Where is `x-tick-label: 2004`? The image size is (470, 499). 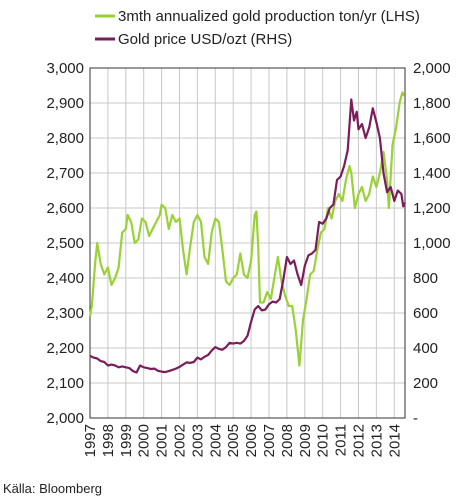
x-tick-label: 2004 is located at coordinates (215, 440).